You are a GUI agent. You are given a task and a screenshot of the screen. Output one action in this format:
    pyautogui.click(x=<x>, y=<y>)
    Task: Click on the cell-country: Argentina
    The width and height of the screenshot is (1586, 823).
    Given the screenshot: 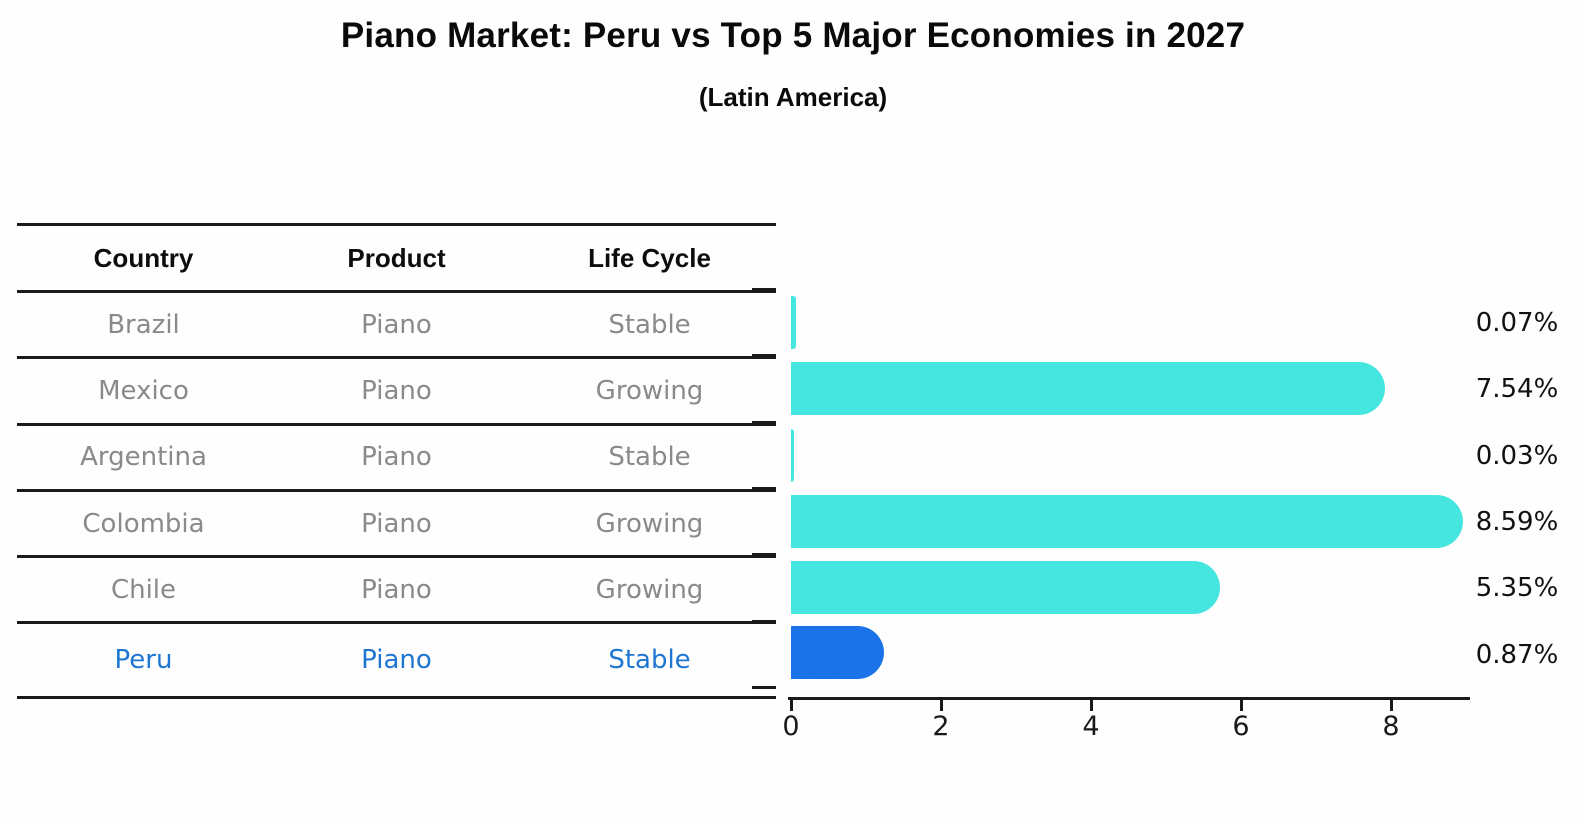 What is the action you would take?
    pyautogui.click(x=143, y=457)
    